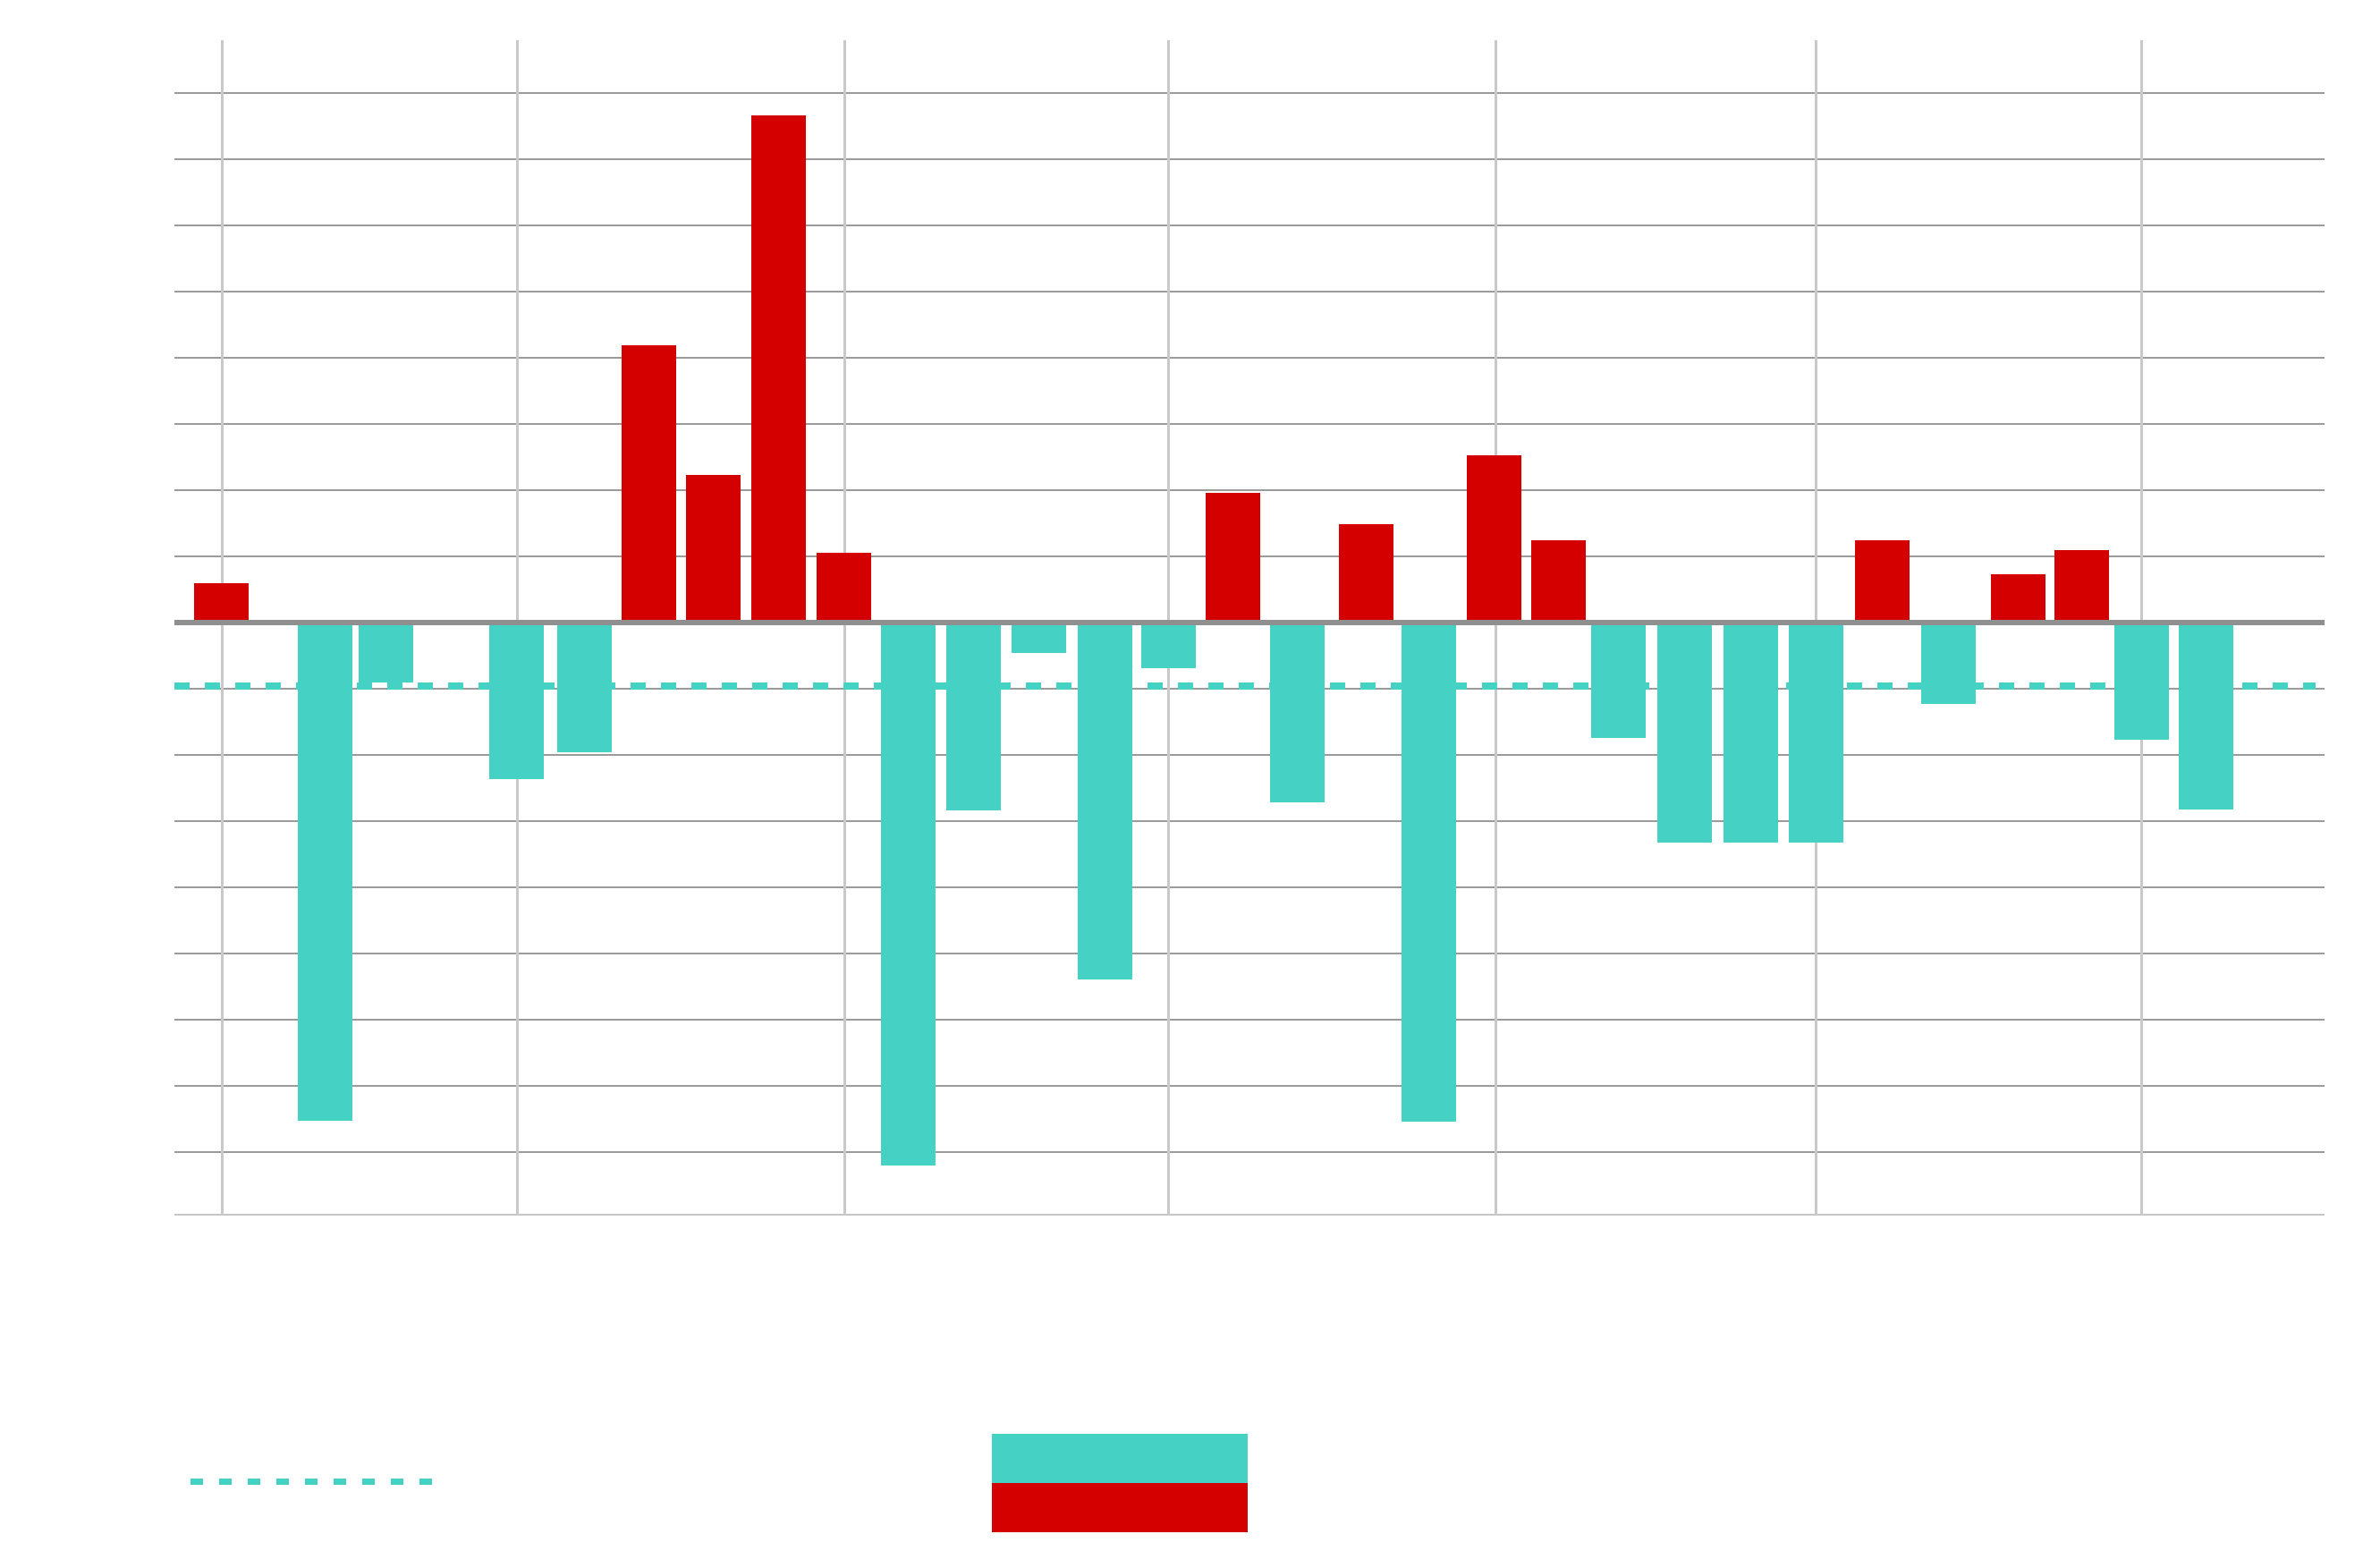  What do you see at coordinates (1120, 1458) in the screenshot?
I see `legend-negative-series-swatch` at bounding box center [1120, 1458].